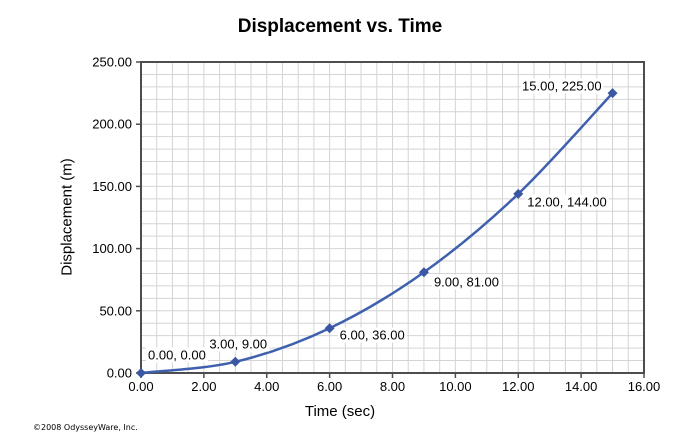 The image size is (680, 440). I want to click on point-label: 0.00, 0.00, so click(177, 355).